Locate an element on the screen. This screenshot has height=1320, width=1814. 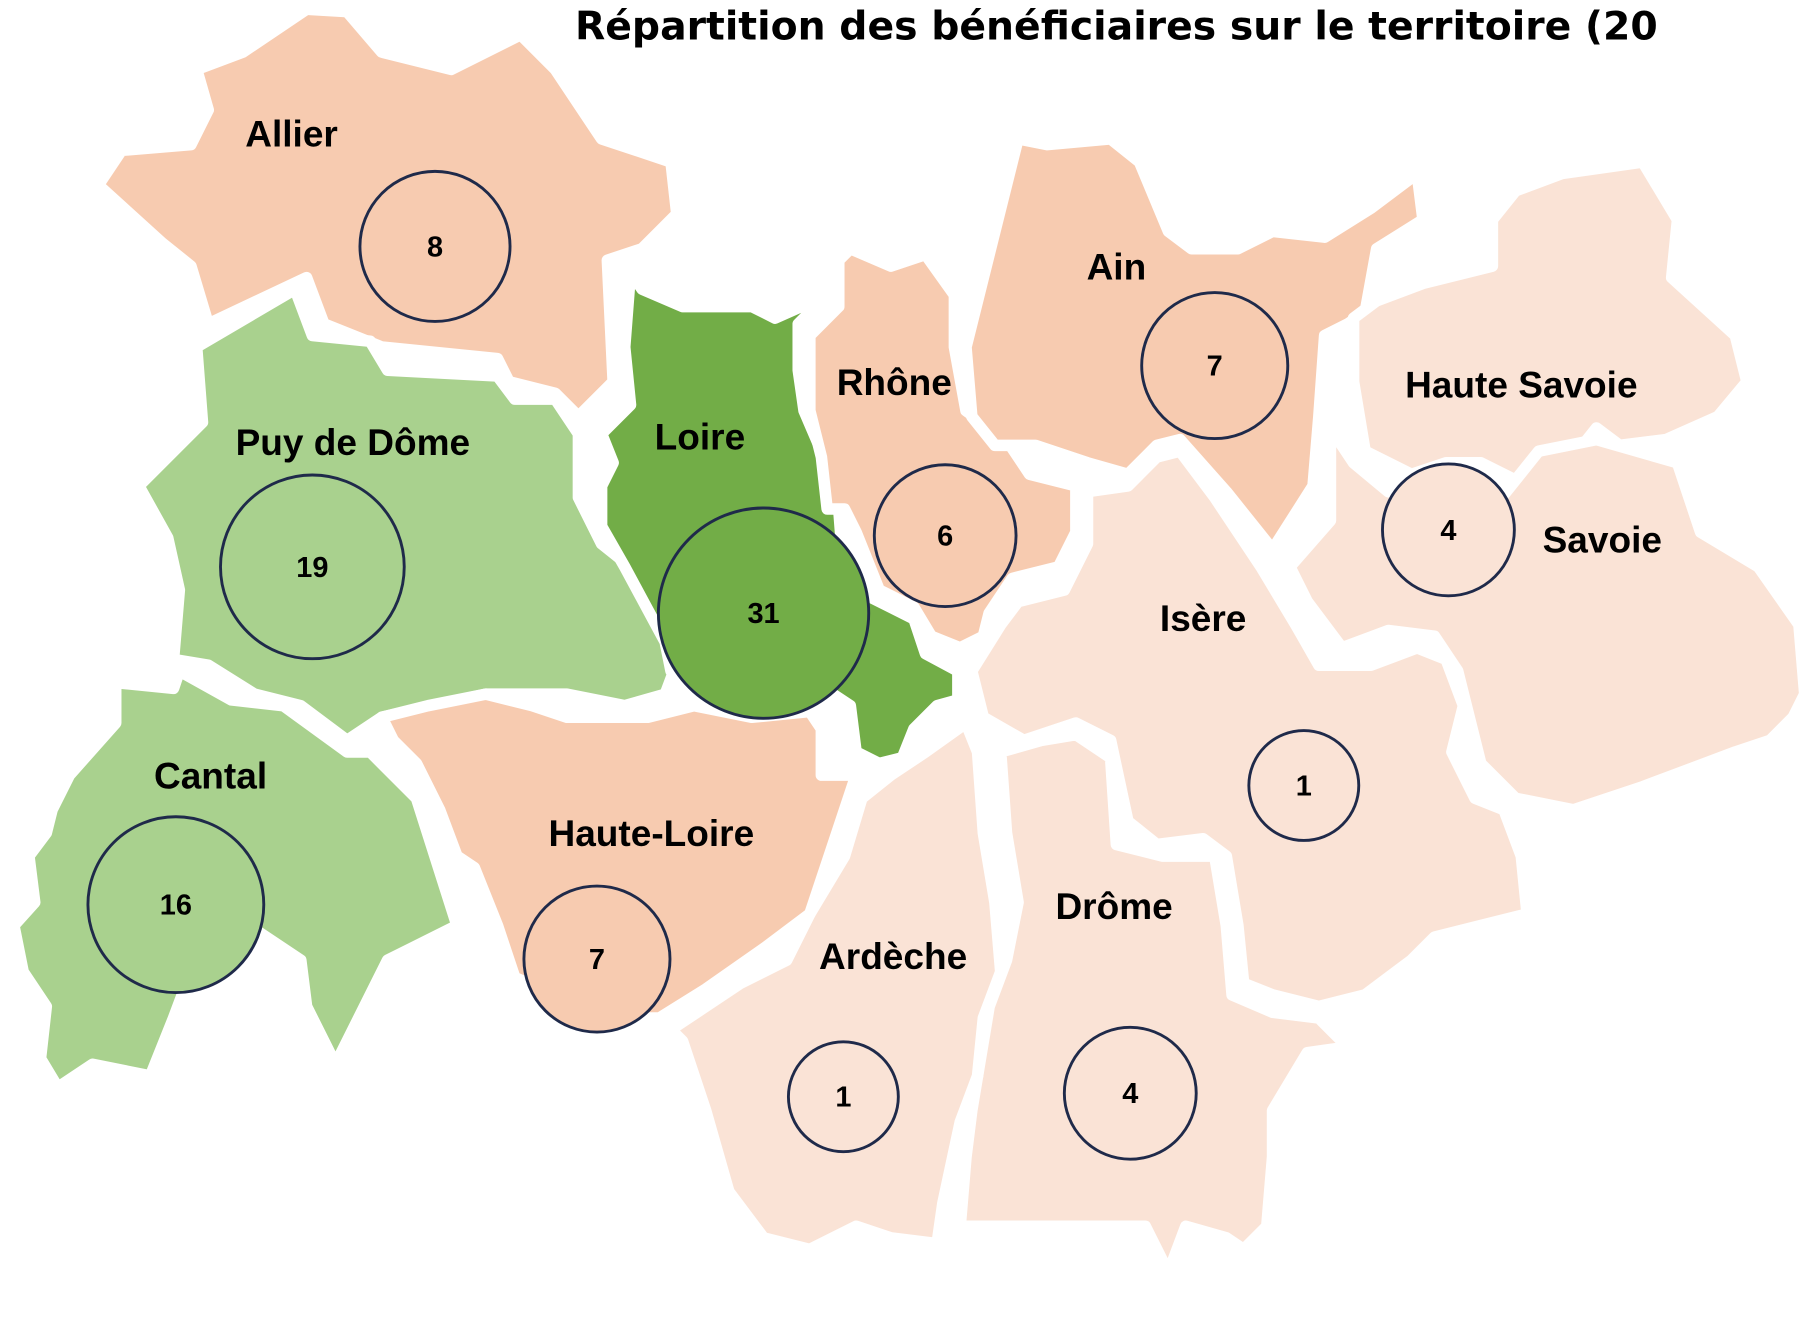
region-label: Savoie is located at coordinates (1602, 539).